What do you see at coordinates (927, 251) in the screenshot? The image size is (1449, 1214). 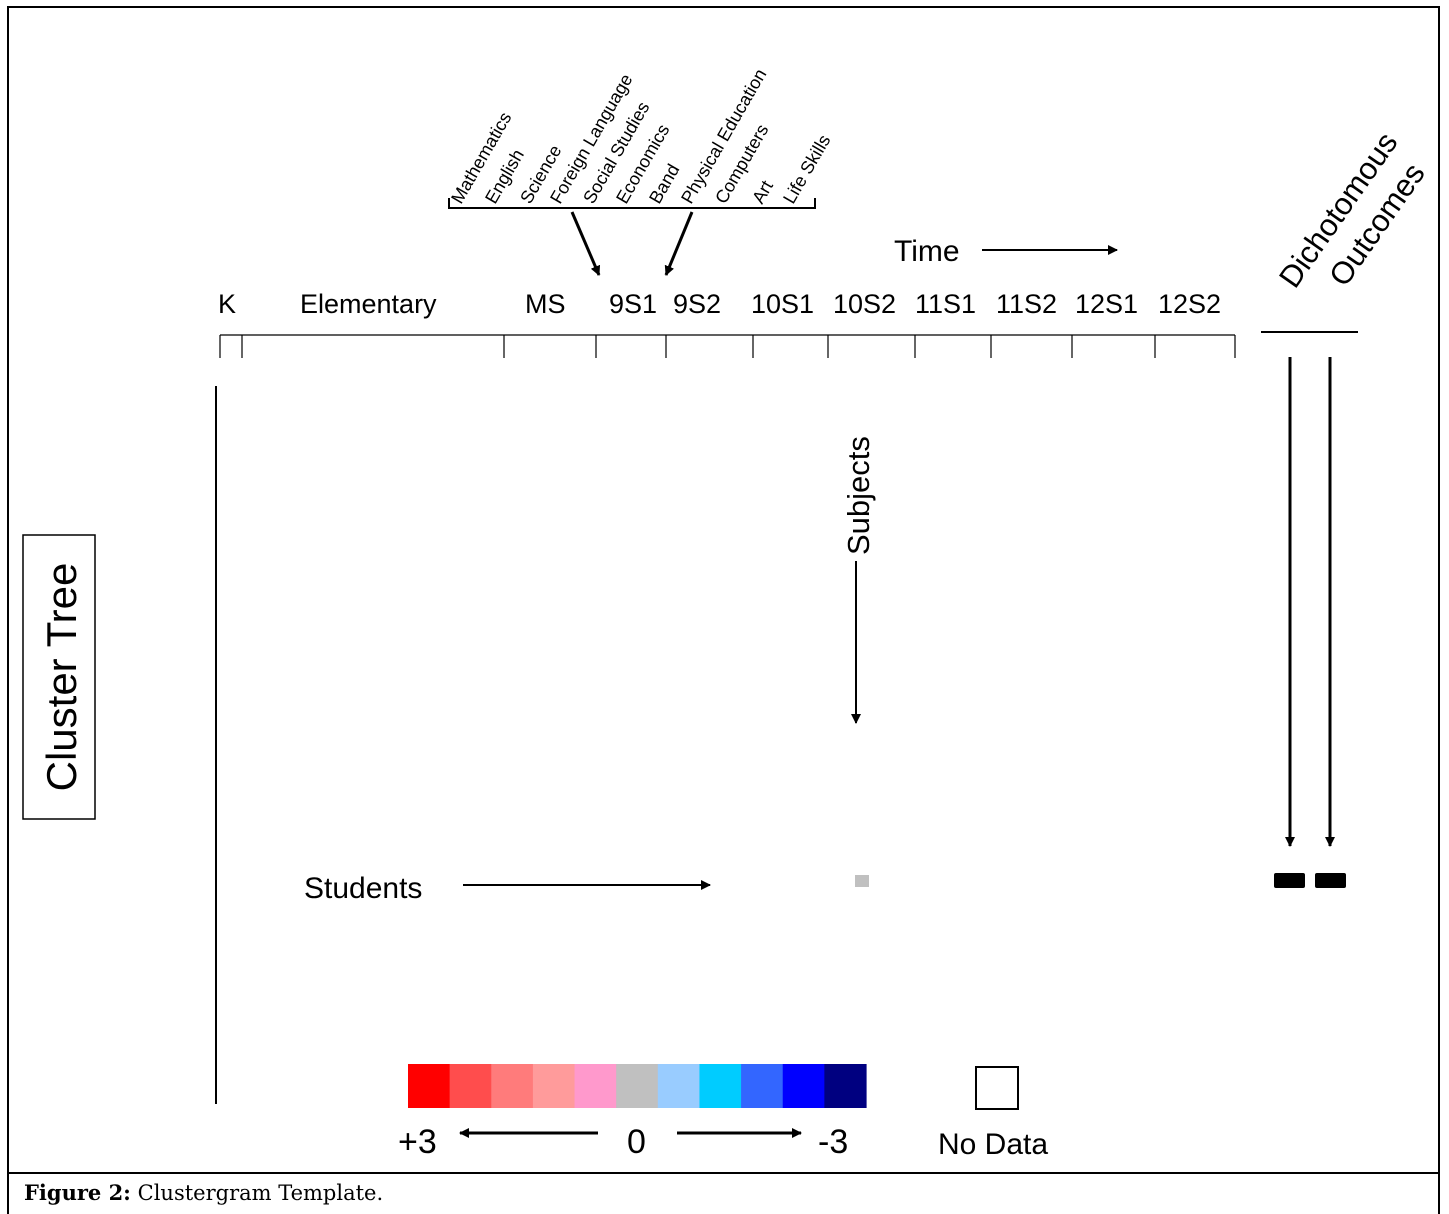 I see `time-label: Time` at bounding box center [927, 251].